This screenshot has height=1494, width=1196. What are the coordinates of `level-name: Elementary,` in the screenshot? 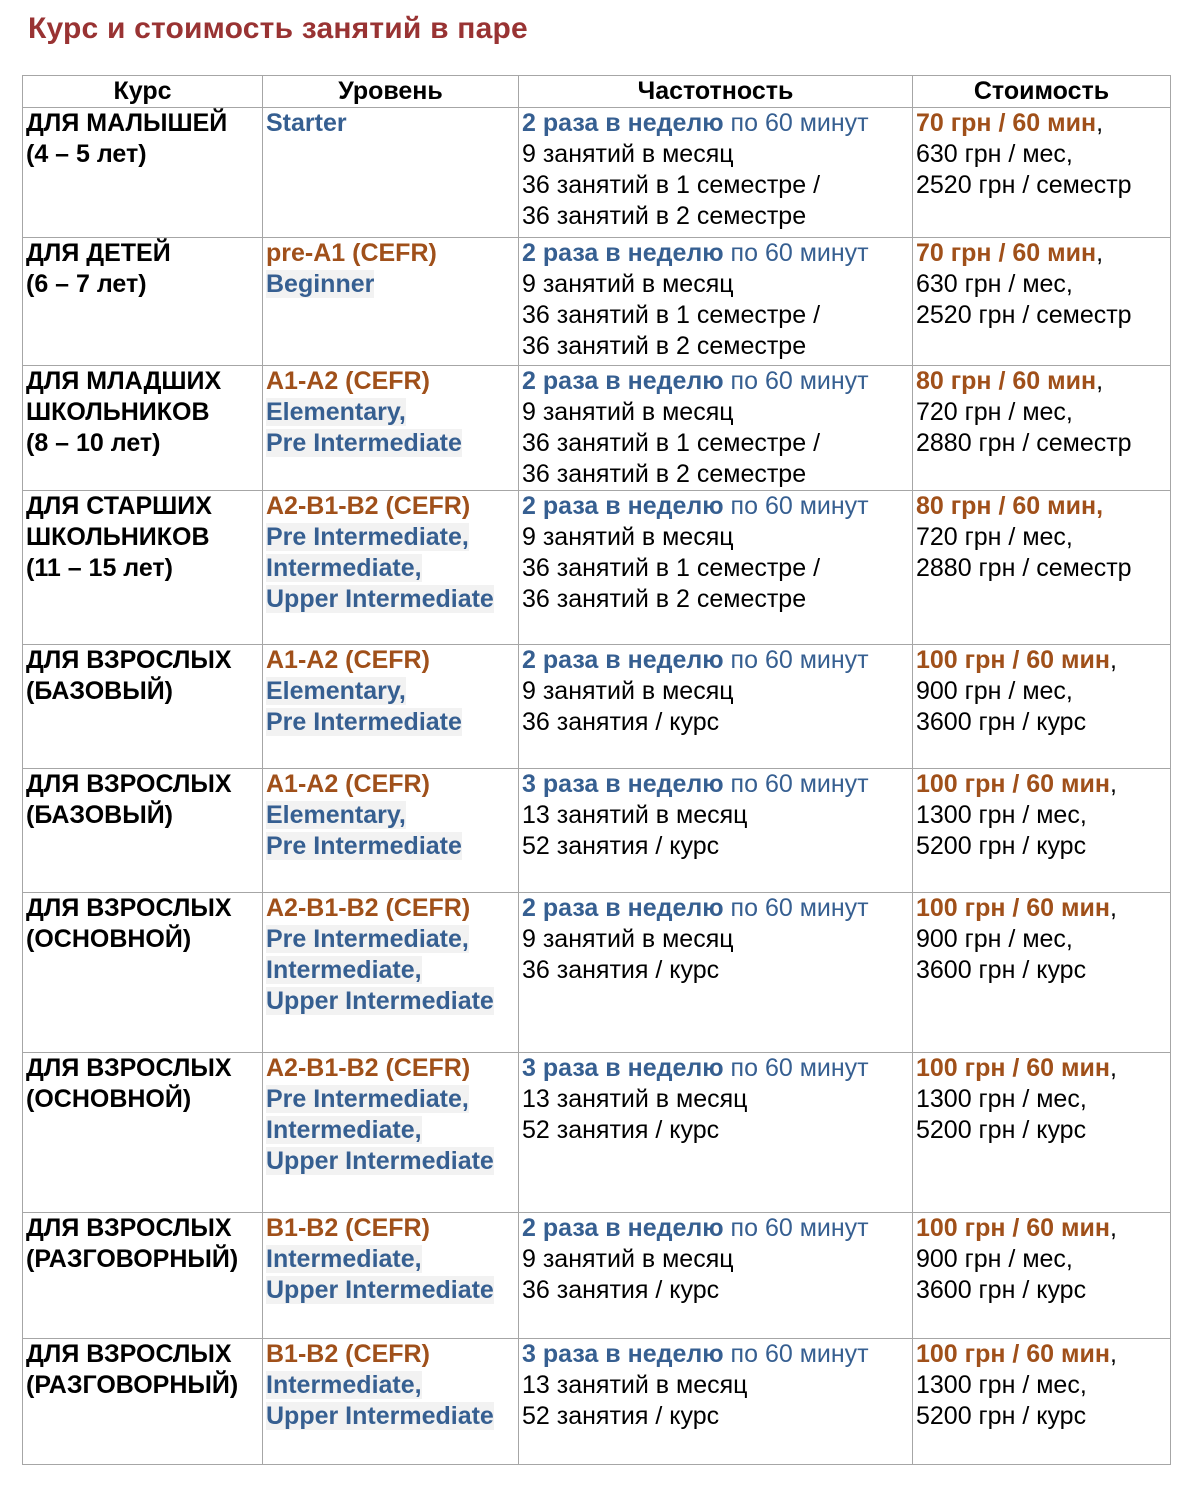 It's located at (336, 815).